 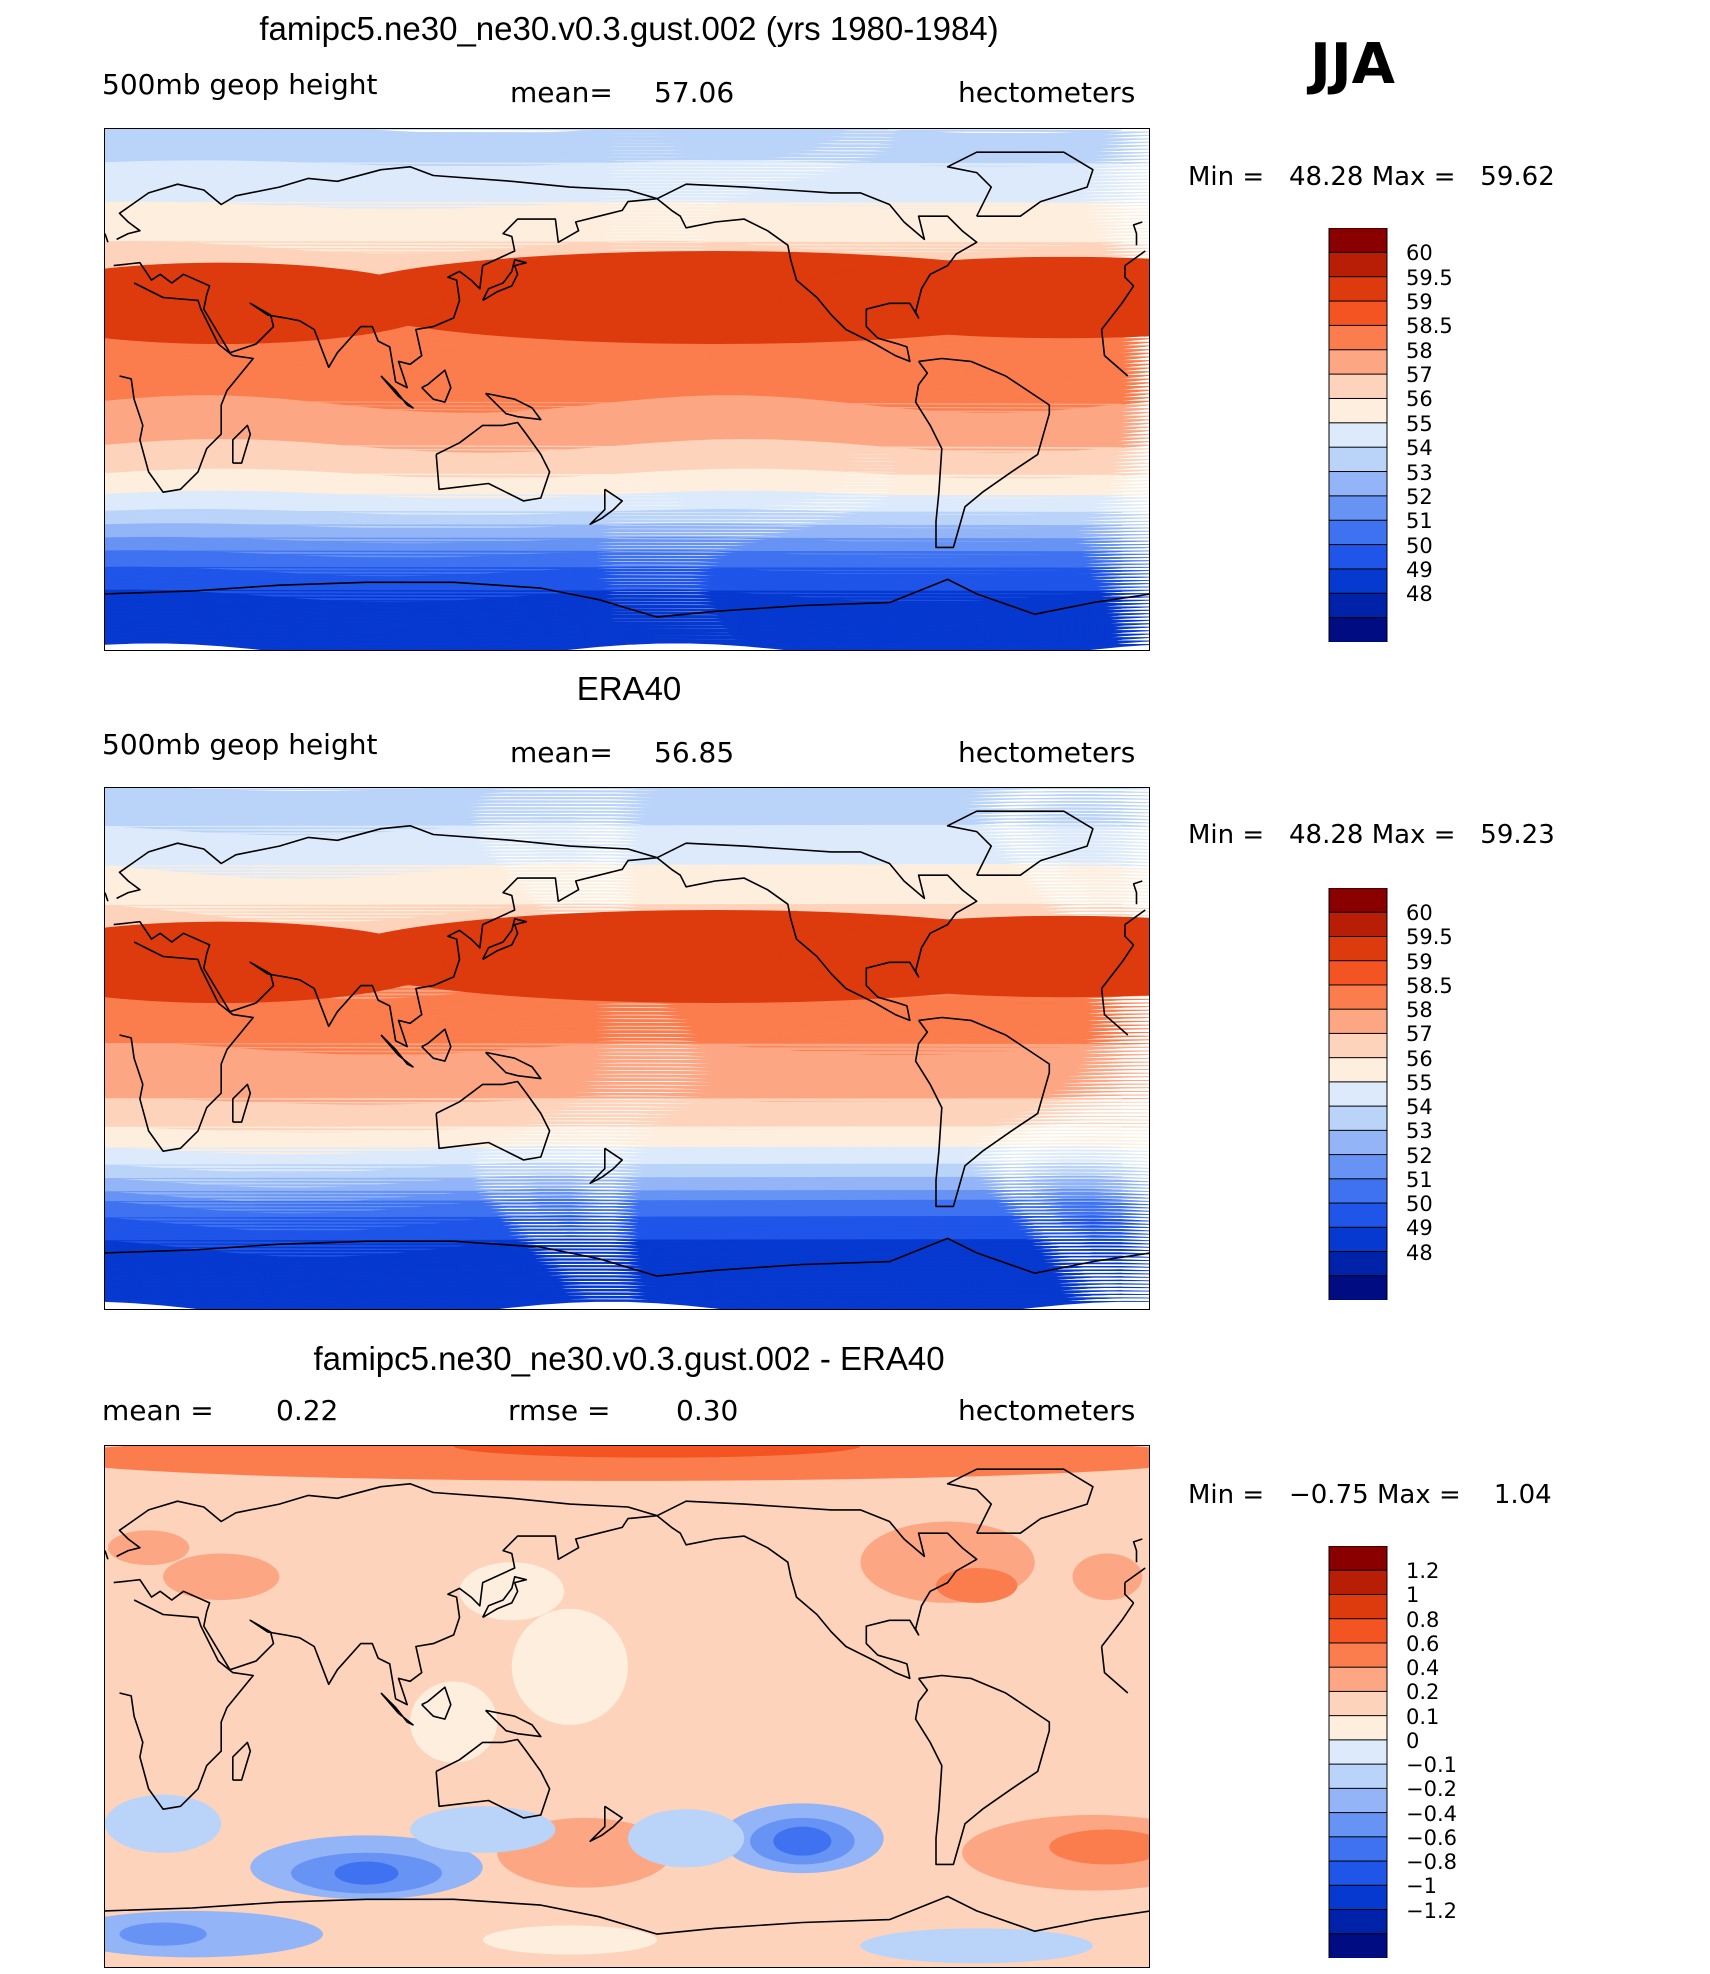 I want to click on panel3-rmse-label: rmse =, so click(x=559, y=1410).